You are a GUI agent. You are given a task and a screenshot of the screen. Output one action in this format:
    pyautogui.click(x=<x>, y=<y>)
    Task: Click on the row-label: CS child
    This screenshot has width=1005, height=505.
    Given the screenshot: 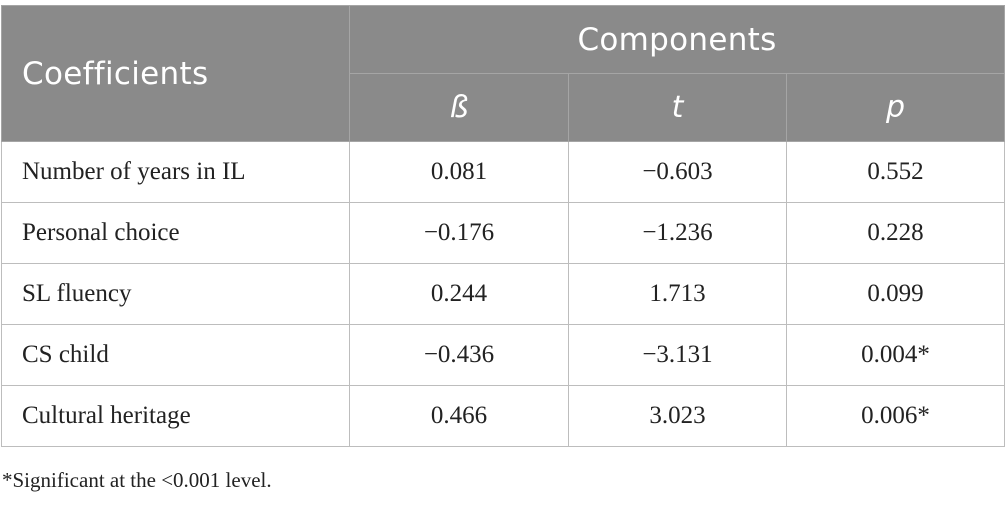 What is the action you would take?
    pyautogui.click(x=175, y=355)
    